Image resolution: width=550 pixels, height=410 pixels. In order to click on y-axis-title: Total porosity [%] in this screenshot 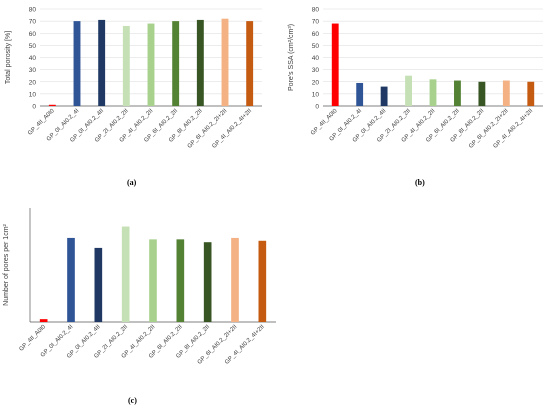, I will do `click(8, 57)`.